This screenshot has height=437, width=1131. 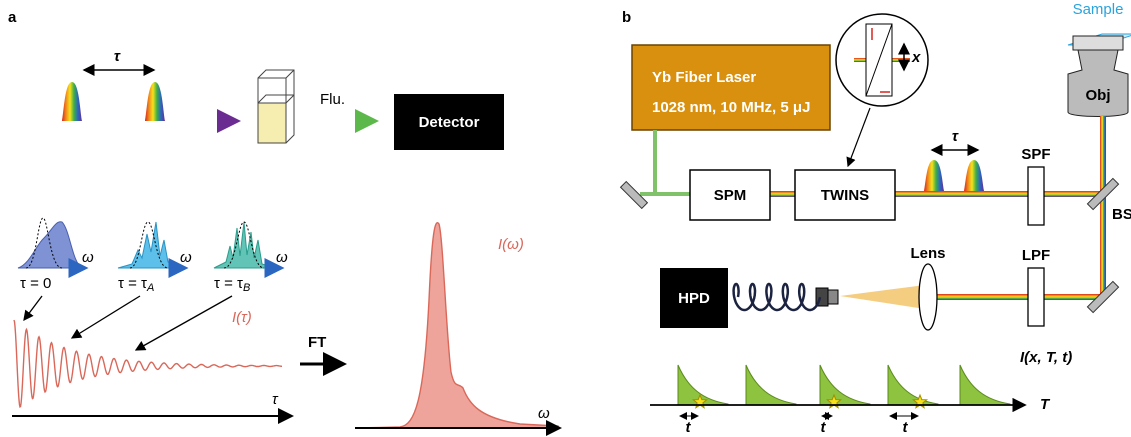 What do you see at coordinates (544, 413) in the screenshot?
I see `omega-axis-label: ω` at bounding box center [544, 413].